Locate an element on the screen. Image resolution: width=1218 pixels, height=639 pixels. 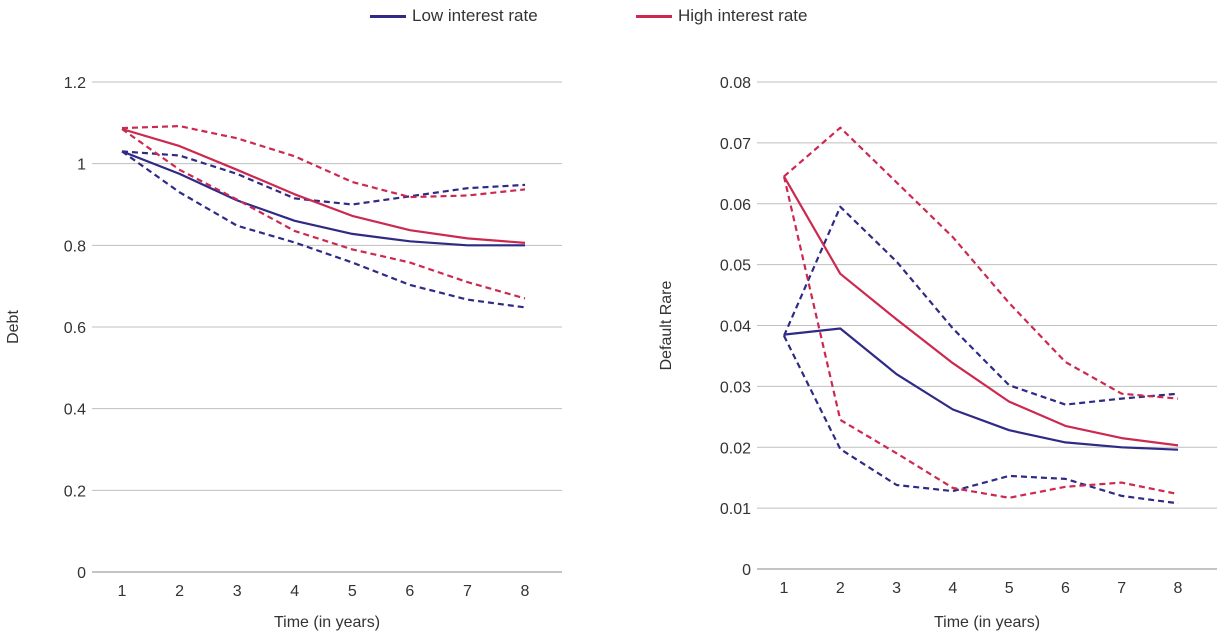
legend-item-high: High interest rate is located at coordinates (721, 16).